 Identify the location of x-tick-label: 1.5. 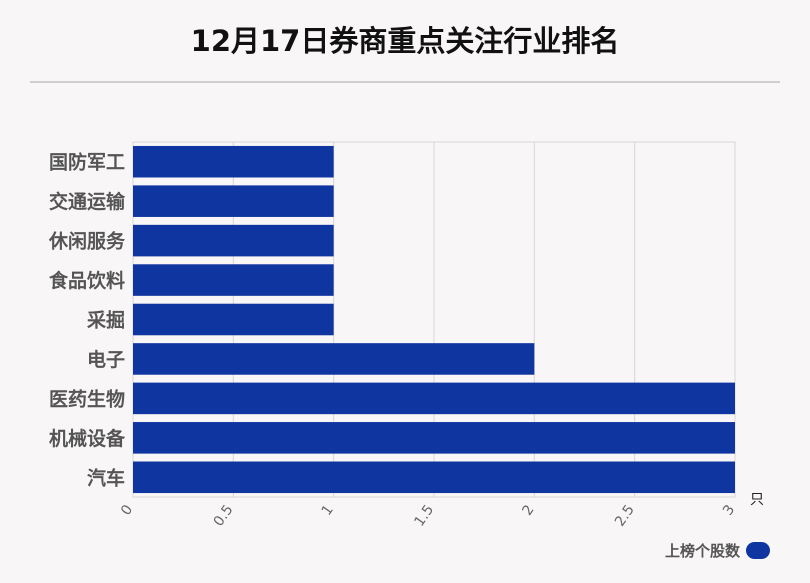
(424, 515).